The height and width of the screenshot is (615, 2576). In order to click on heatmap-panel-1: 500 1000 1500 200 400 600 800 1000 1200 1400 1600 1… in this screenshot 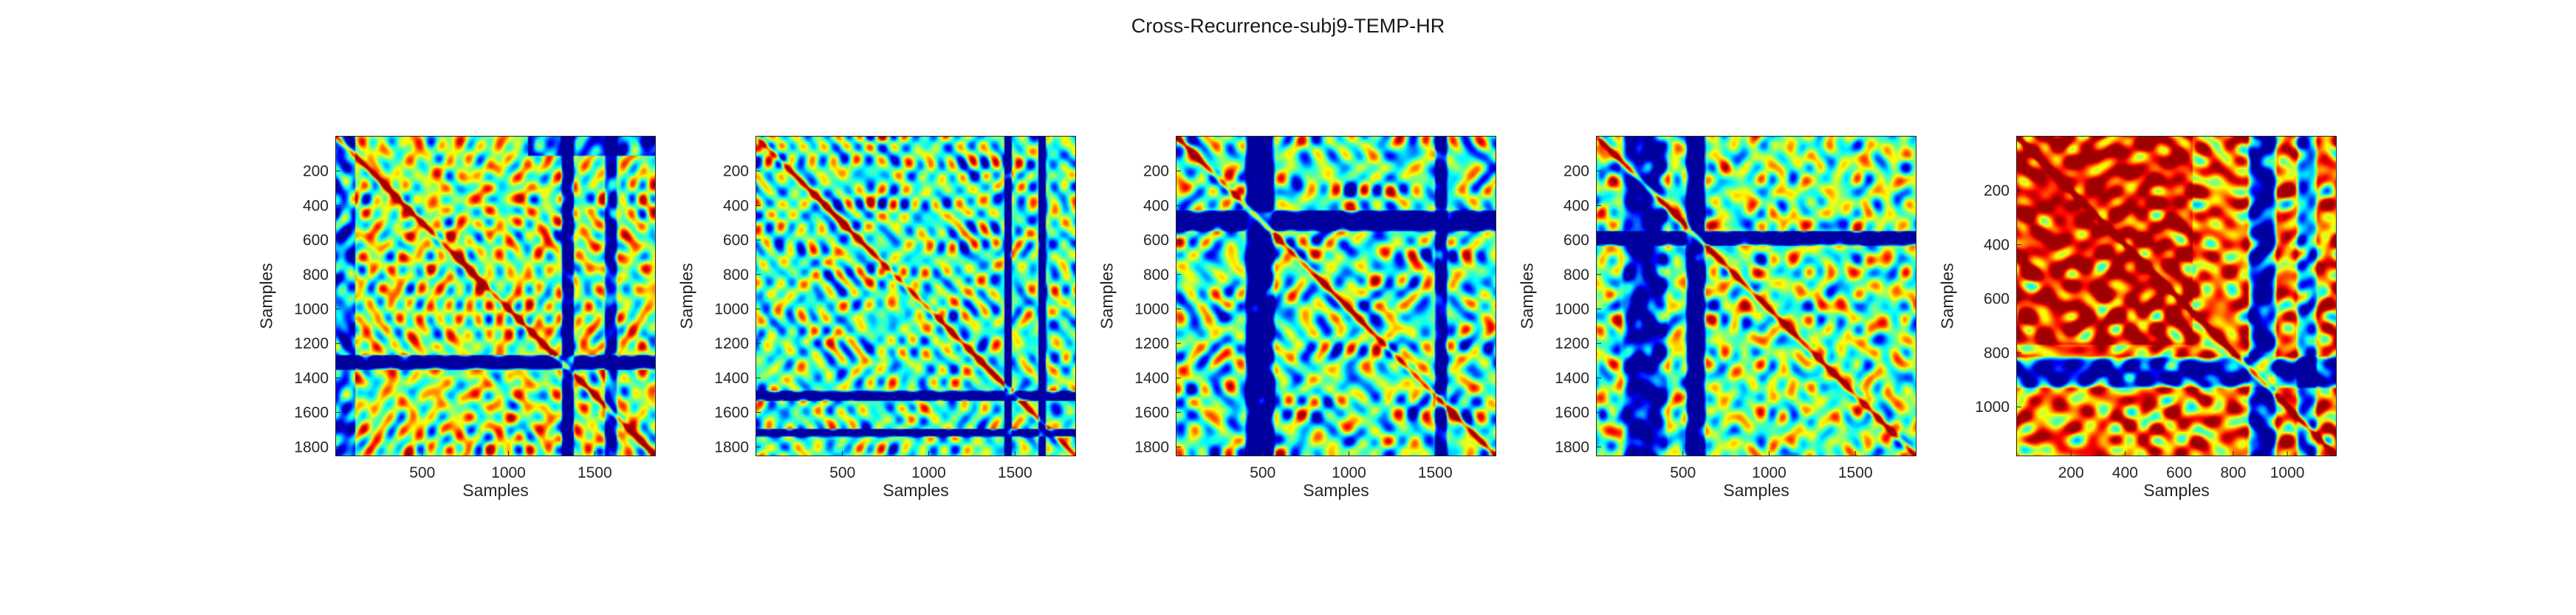, I will do `click(456, 318)`.